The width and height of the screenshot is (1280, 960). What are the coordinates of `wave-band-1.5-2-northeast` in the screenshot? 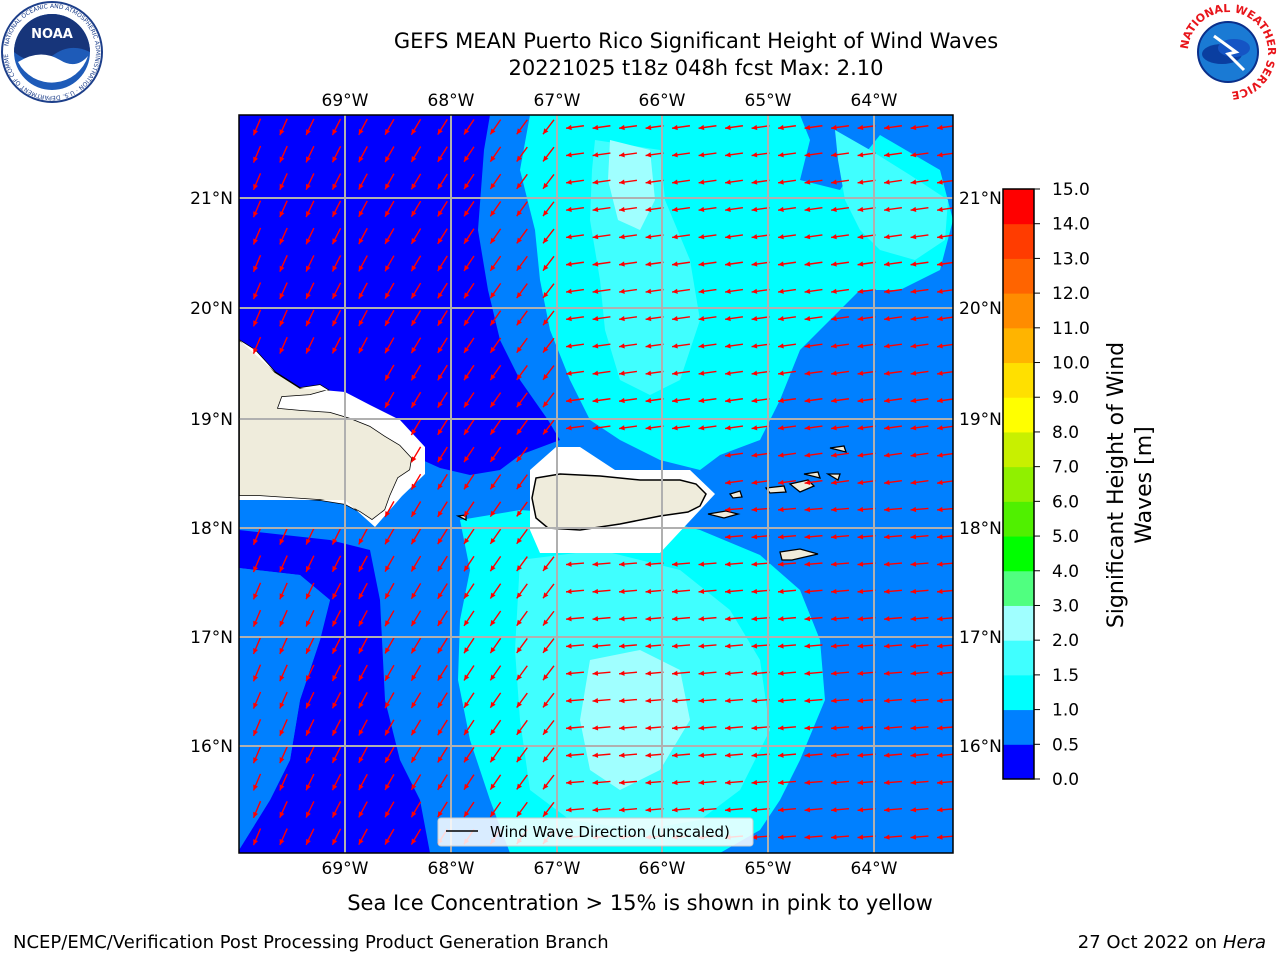 It's located at (891, 195).